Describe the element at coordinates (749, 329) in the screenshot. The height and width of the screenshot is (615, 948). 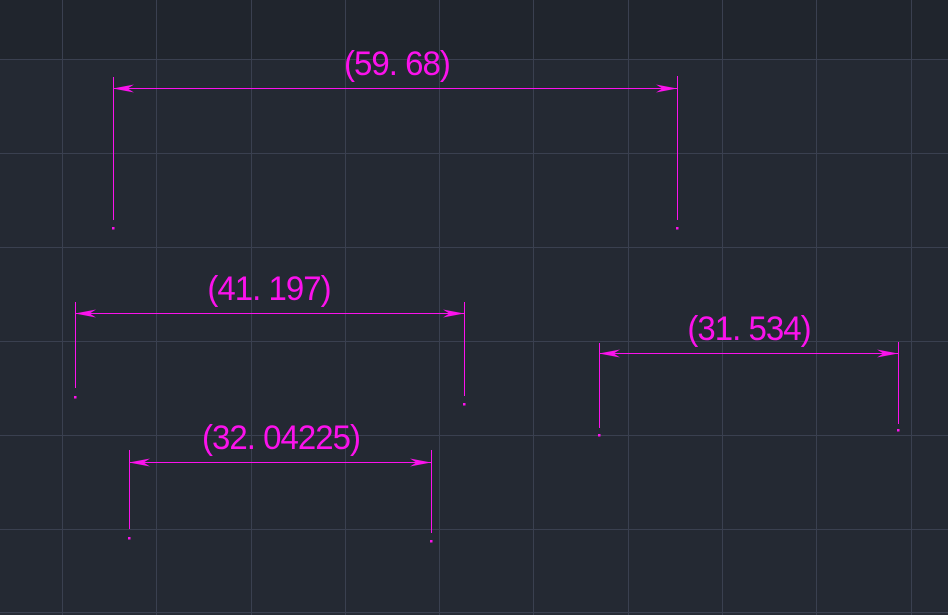
I see `dimension-label: (31. 534)` at that location.